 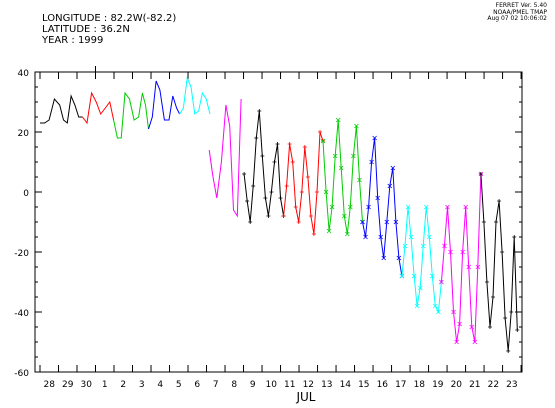 I want to click on x-tick-label: 8, so click(x=234, y=385).